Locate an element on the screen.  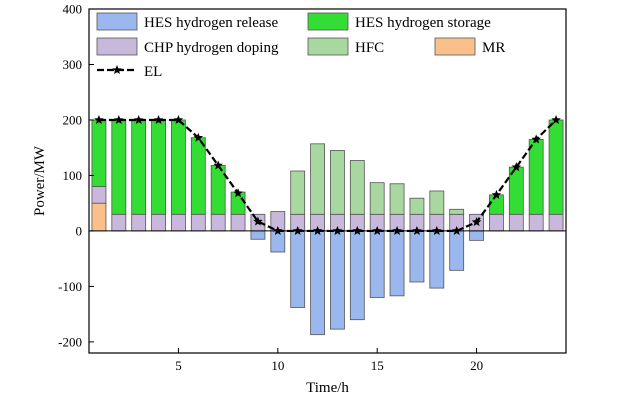
bar-hfc-t14 is located at coordinates (357, 187).